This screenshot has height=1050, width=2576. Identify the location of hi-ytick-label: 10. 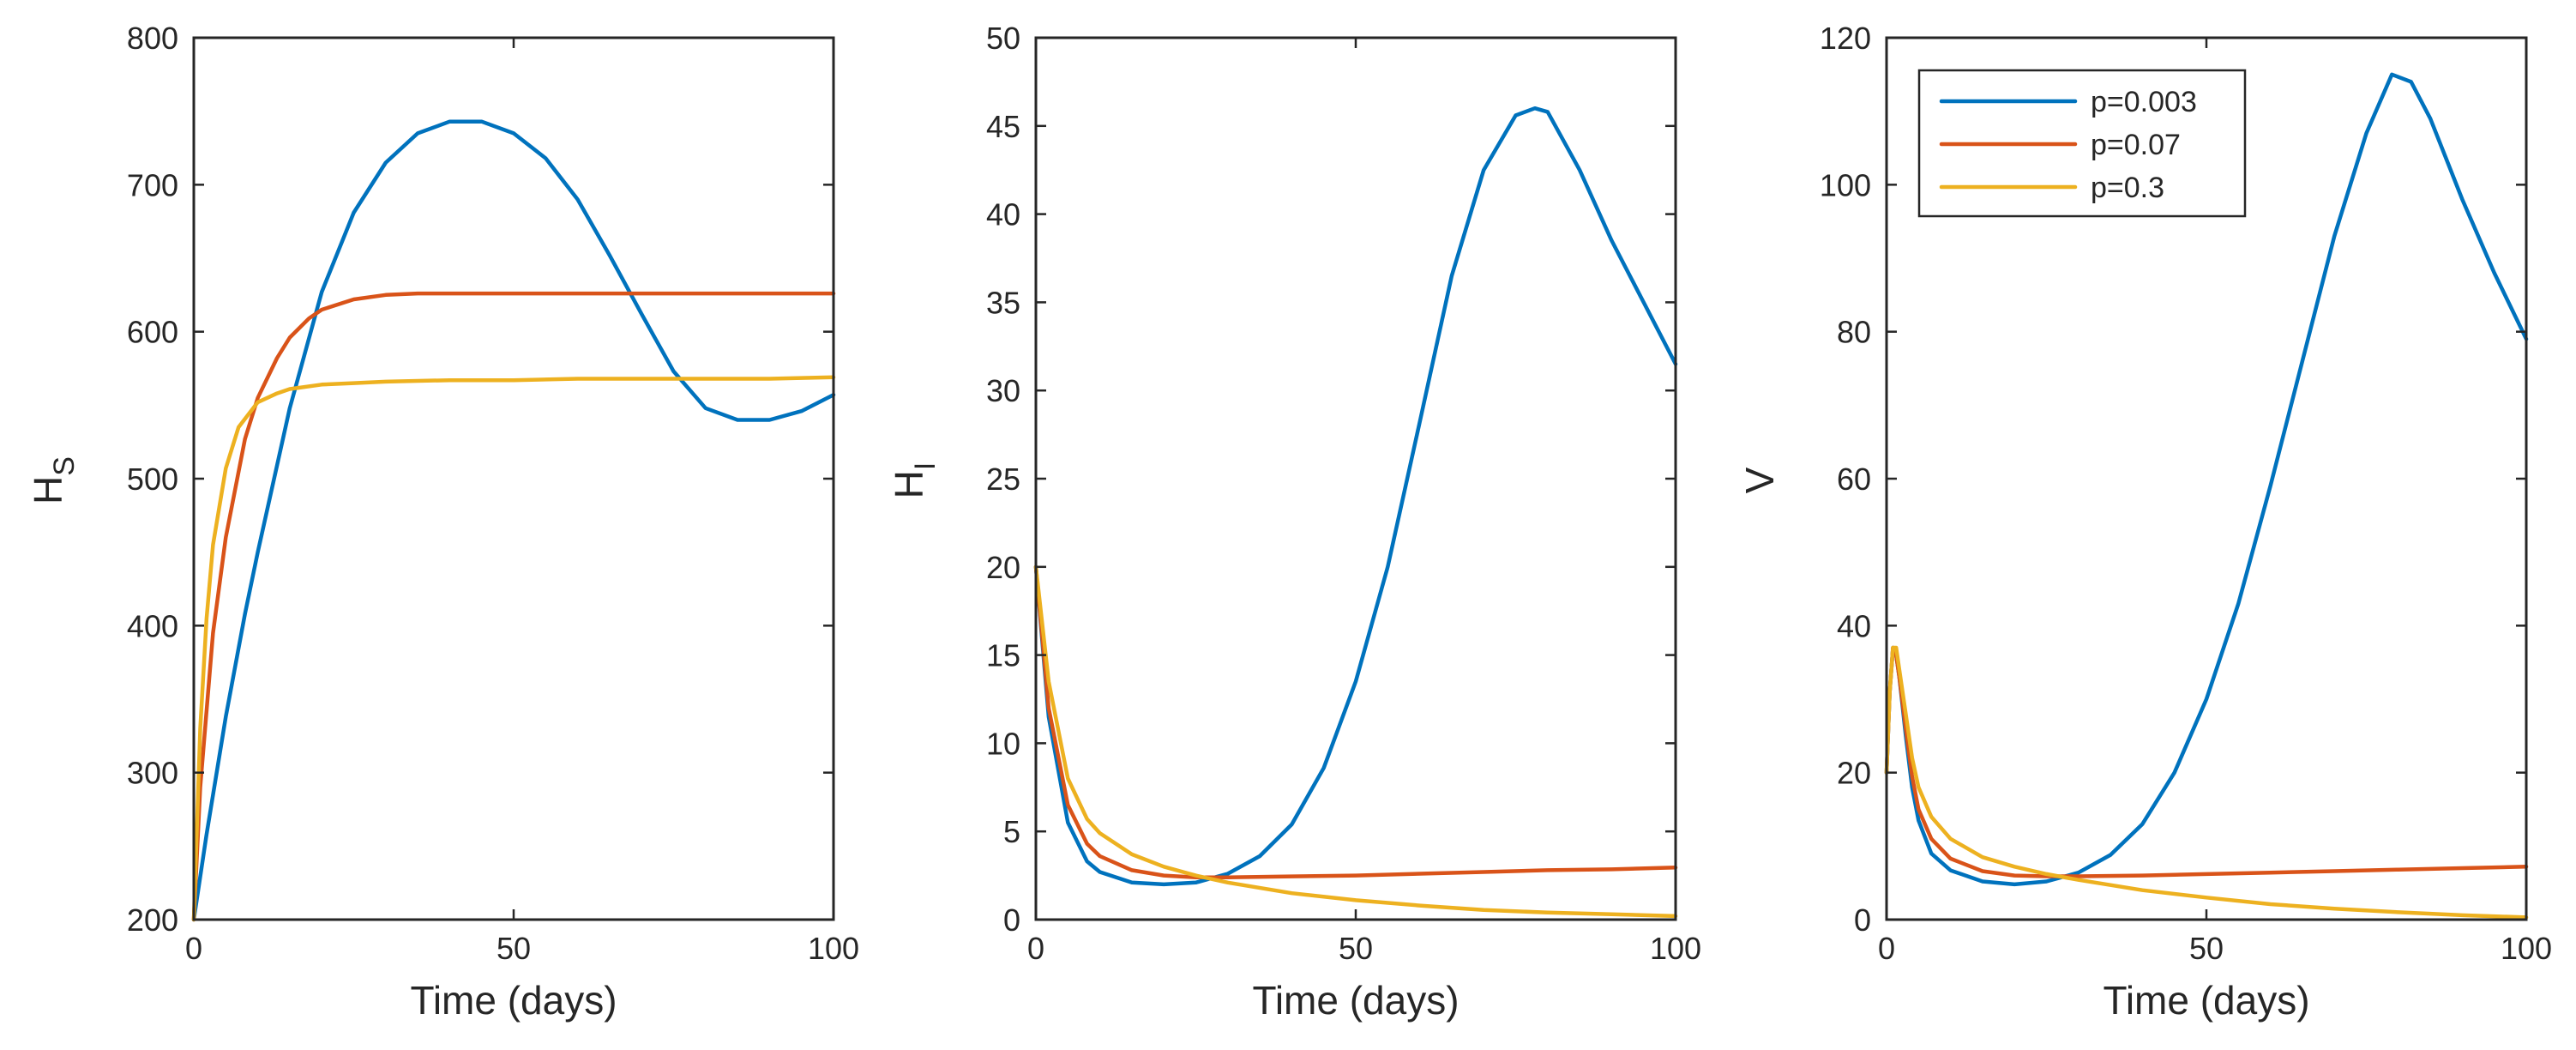
(1003, 743).